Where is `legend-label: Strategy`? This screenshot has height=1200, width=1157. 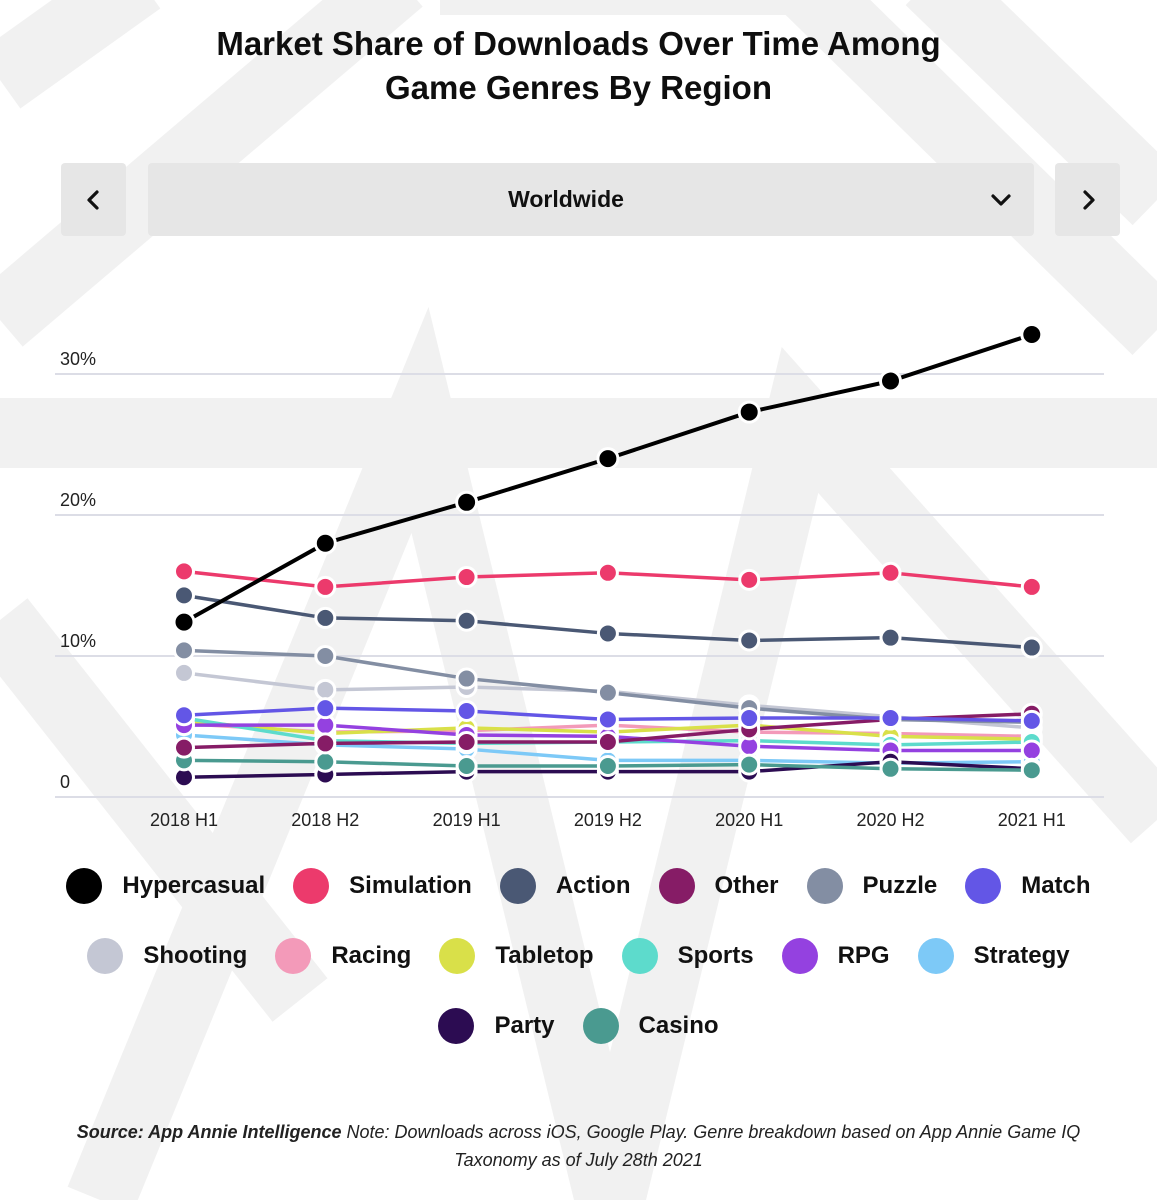
legend-label: Strategy is located at coordinates (1021, 955).